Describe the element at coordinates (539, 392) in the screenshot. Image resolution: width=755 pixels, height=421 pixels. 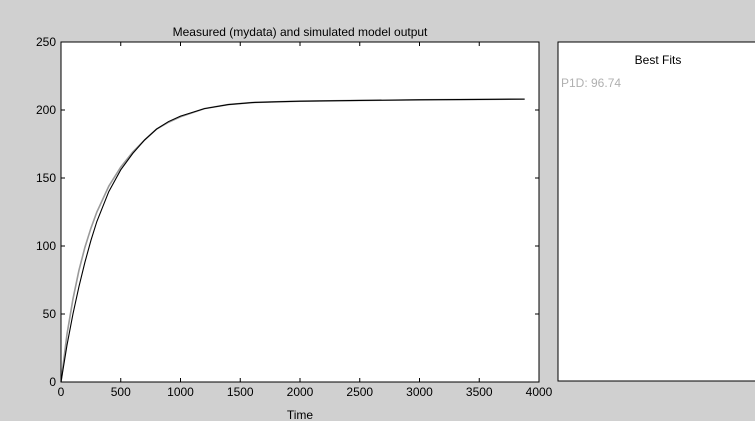
I see `x-tick-label: 4000` at that location.